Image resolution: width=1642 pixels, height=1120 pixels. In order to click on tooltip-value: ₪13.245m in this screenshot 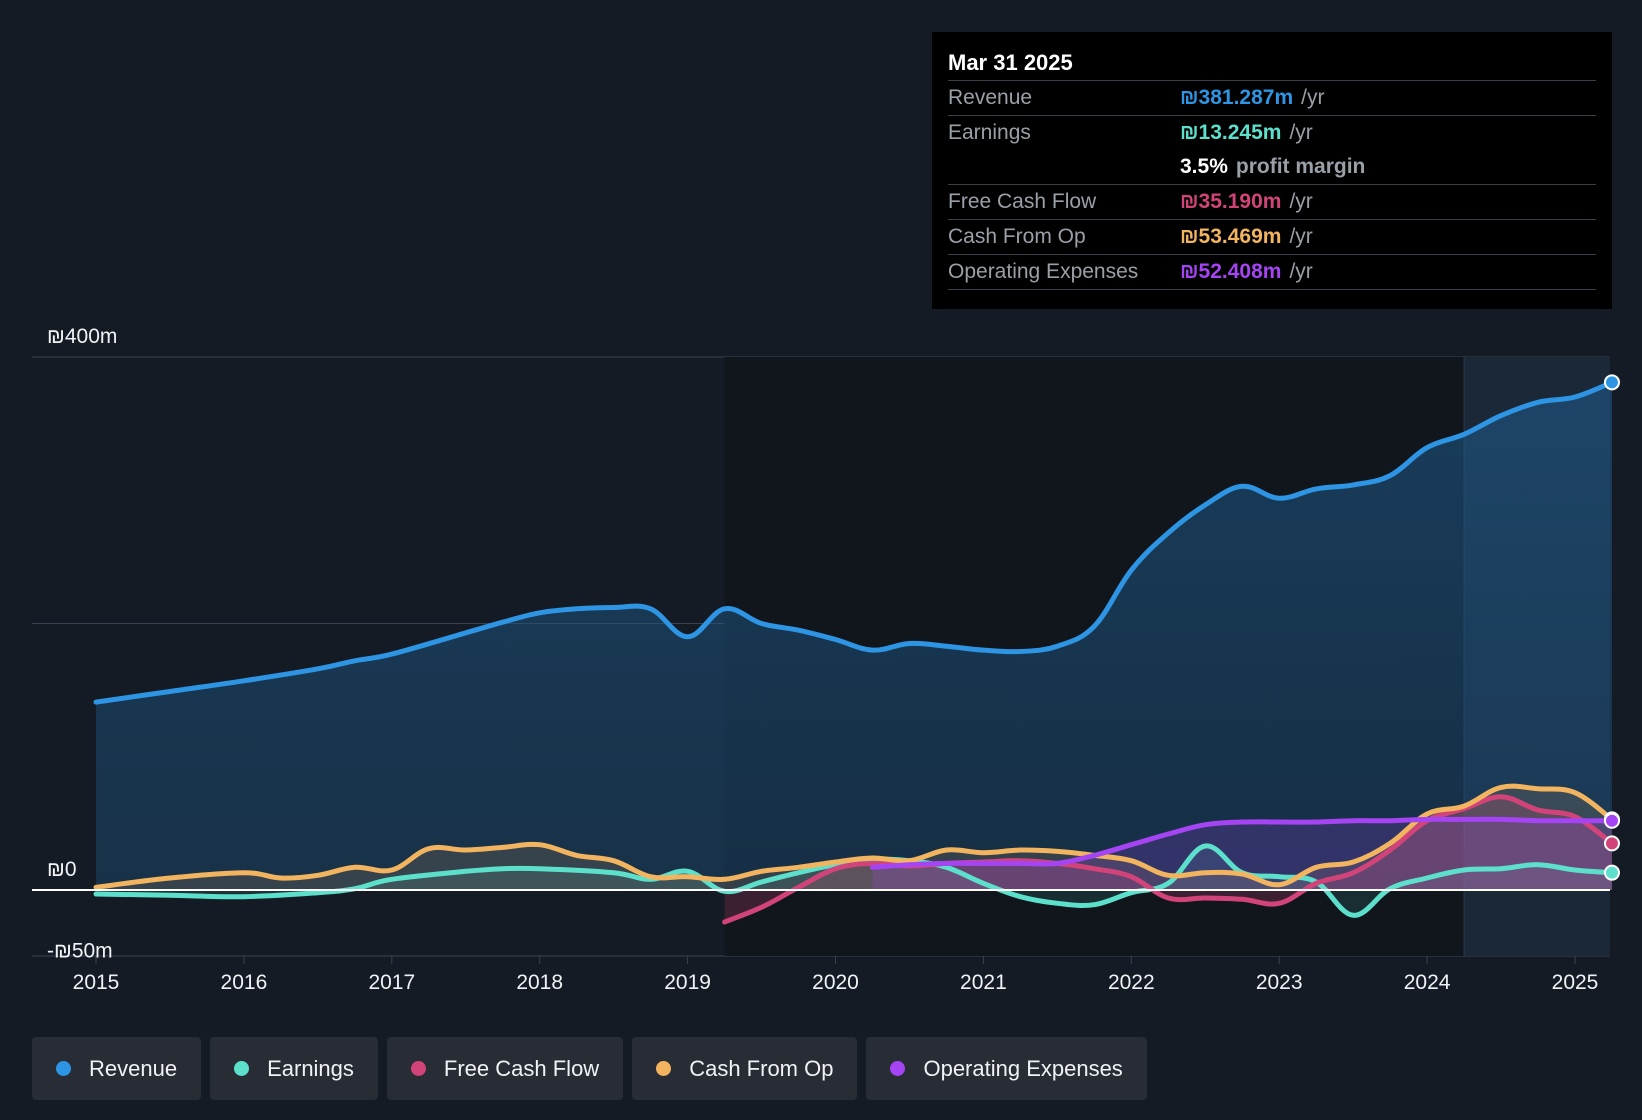, I will do `click(1231, 132)`.